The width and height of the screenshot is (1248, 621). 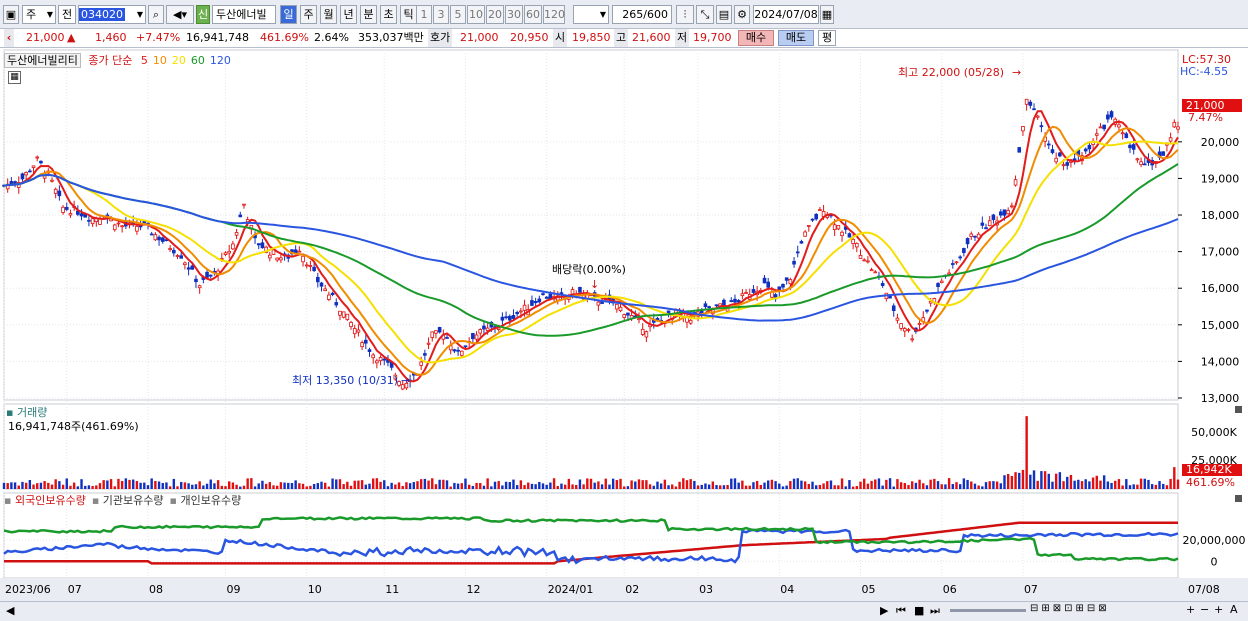 I want to click on sell-button: 매도, so click(x=796, y=38).